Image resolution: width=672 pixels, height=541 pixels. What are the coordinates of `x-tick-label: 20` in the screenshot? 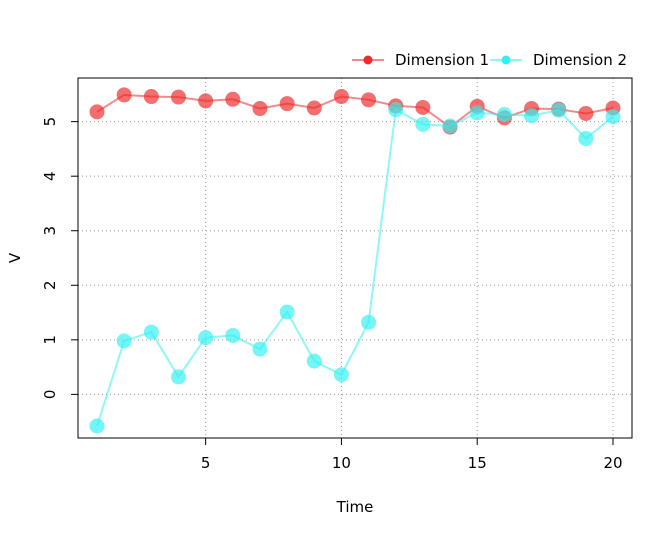 It's located at (612, 463).